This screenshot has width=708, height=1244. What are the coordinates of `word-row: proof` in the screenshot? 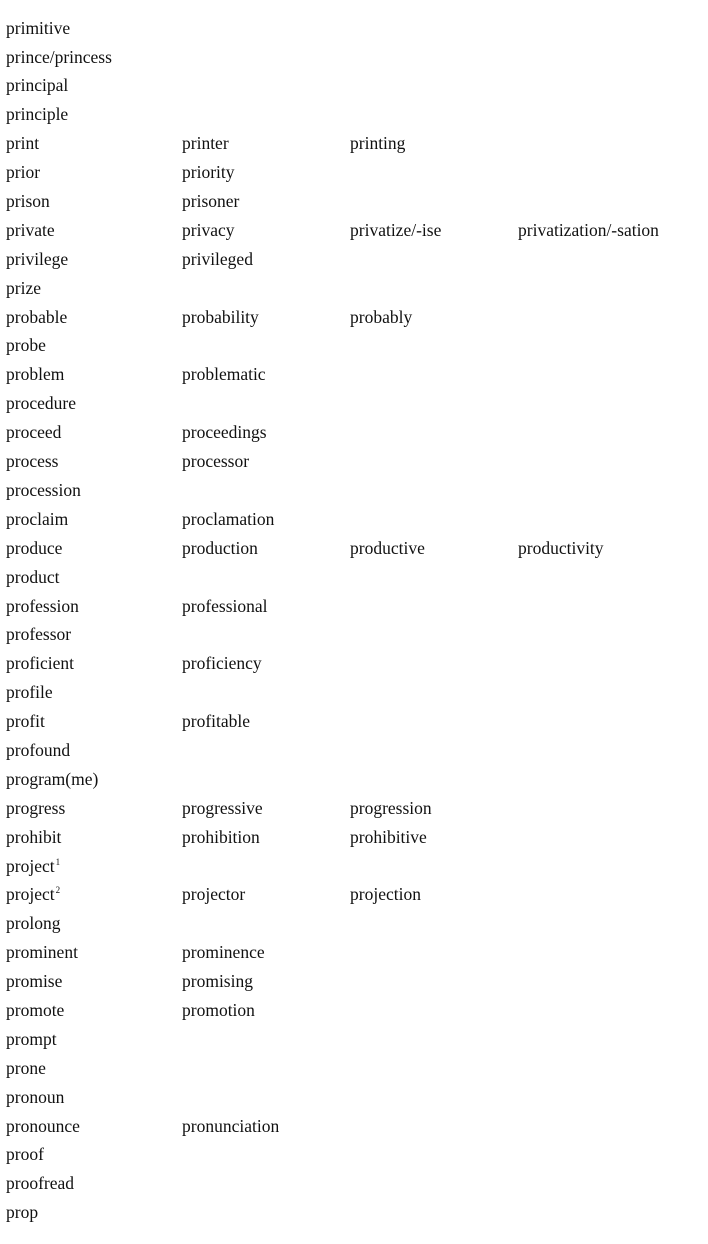 It's located at (356, 1155).